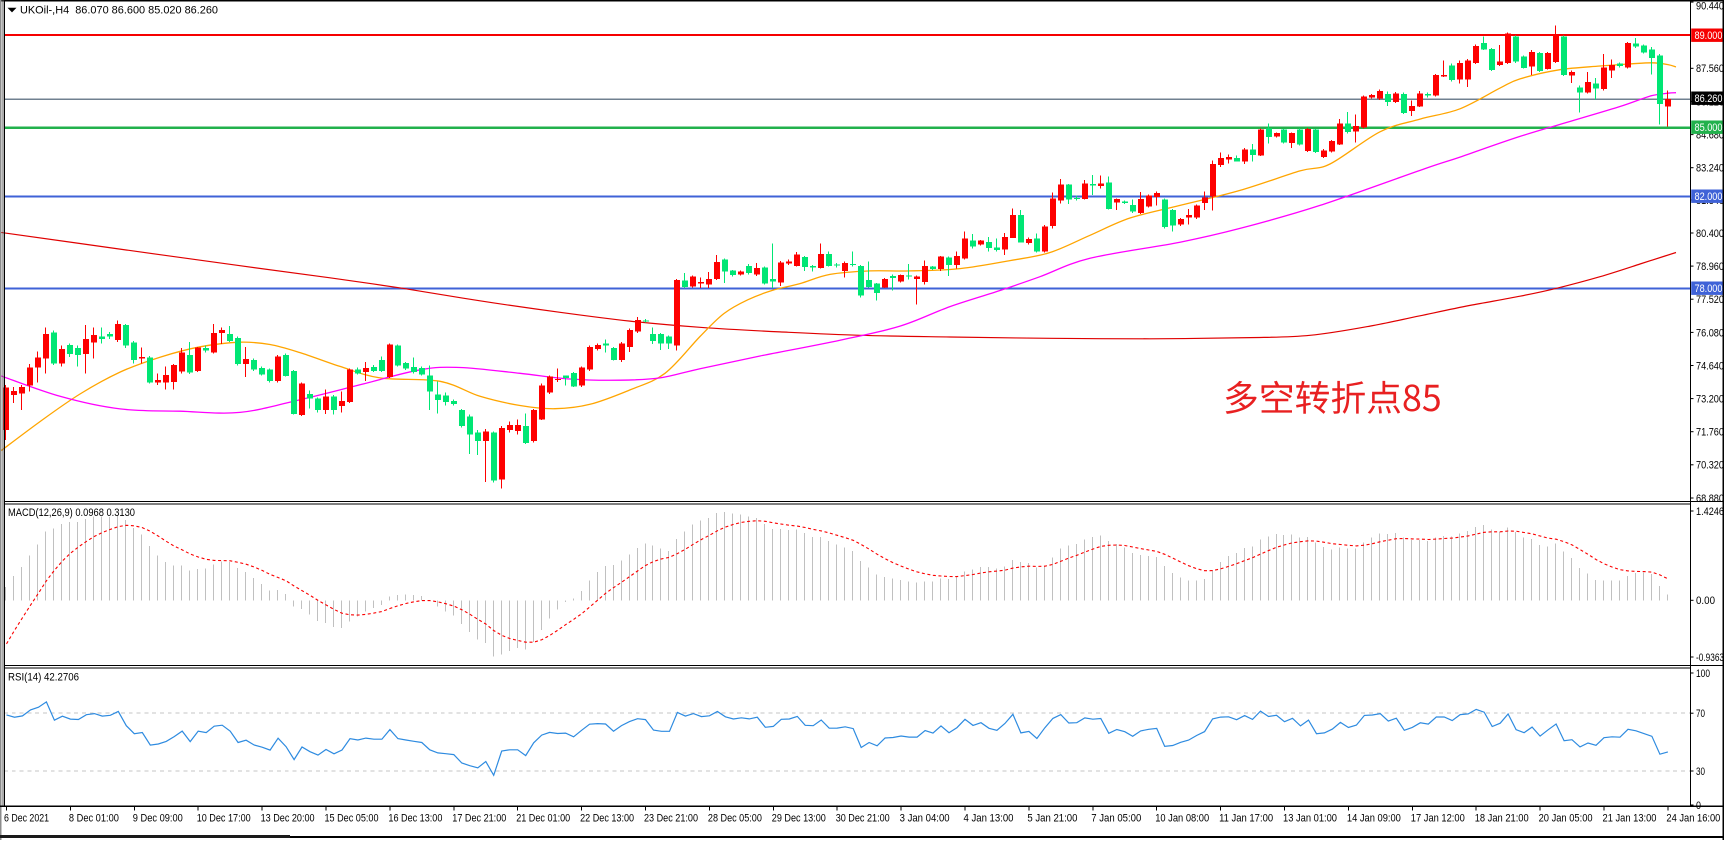 The width and height of the screenshot is (1724, 845). What do you see at coordinates (26, 819) in the screenshot?
I see `svg-text: 6 Dec 2021` at bounding box center [26, 819].